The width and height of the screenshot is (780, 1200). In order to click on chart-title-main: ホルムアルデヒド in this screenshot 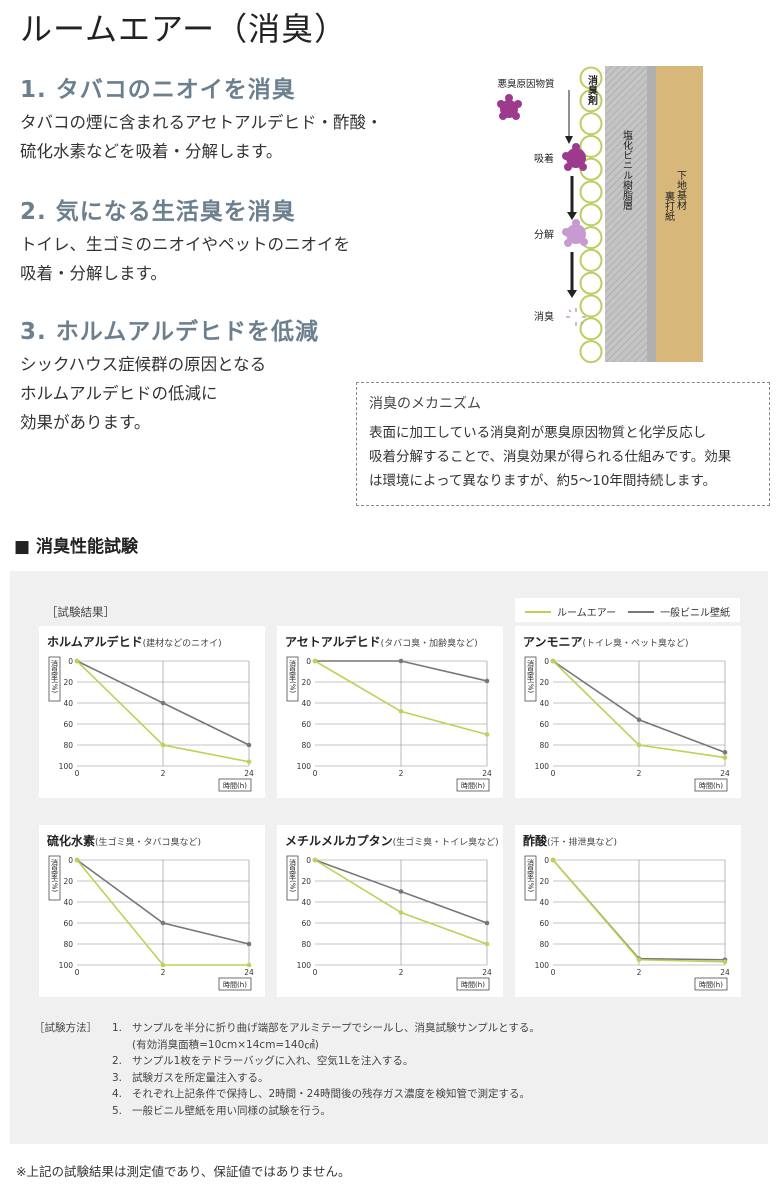, I will do `click(95, 642)`.